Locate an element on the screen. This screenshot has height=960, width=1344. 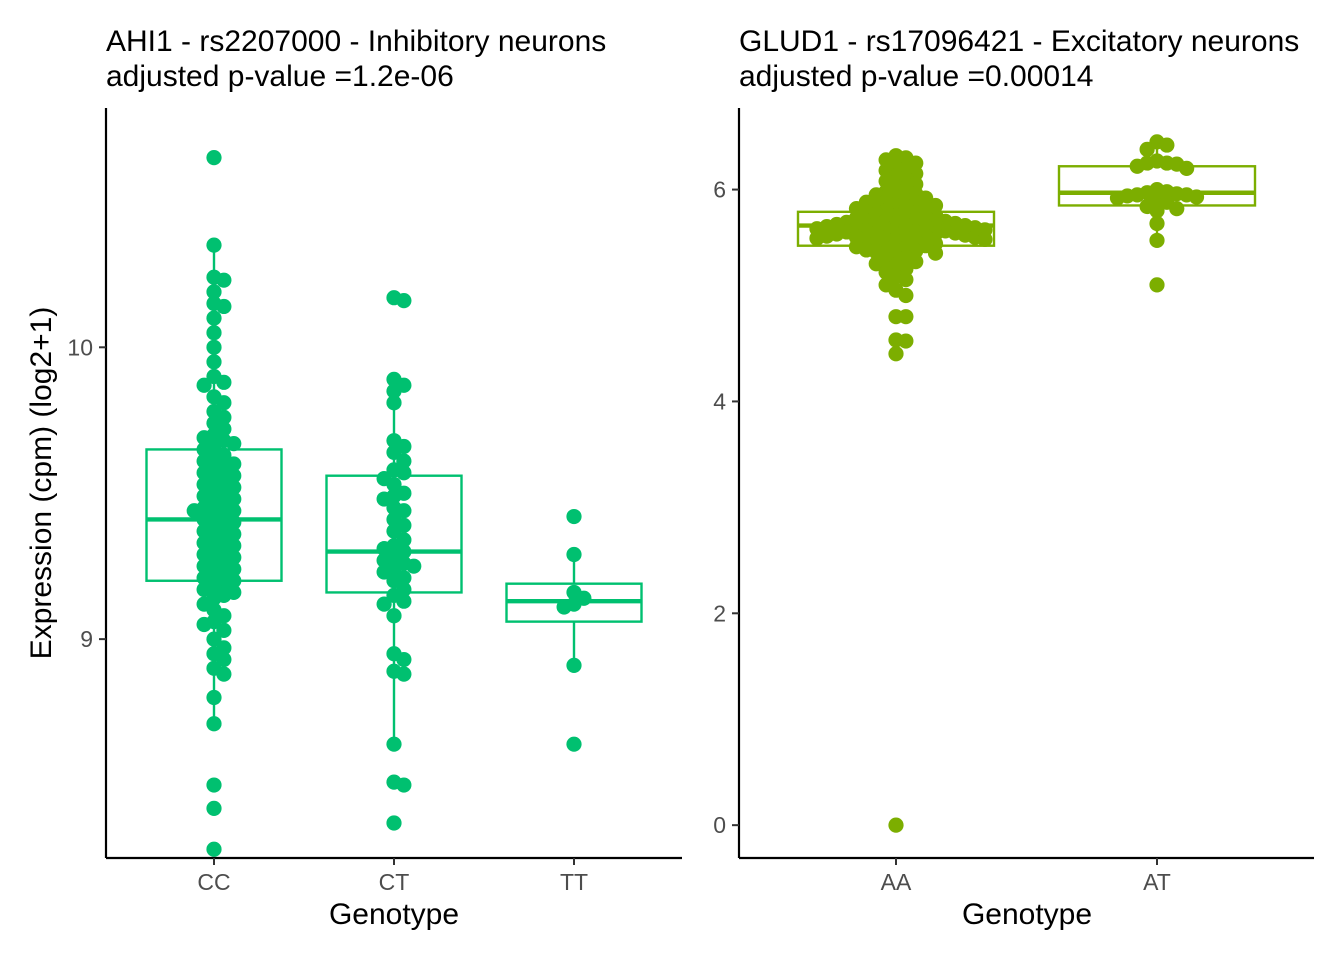
x-tick-label: CT is located at coordinates (394, 882).